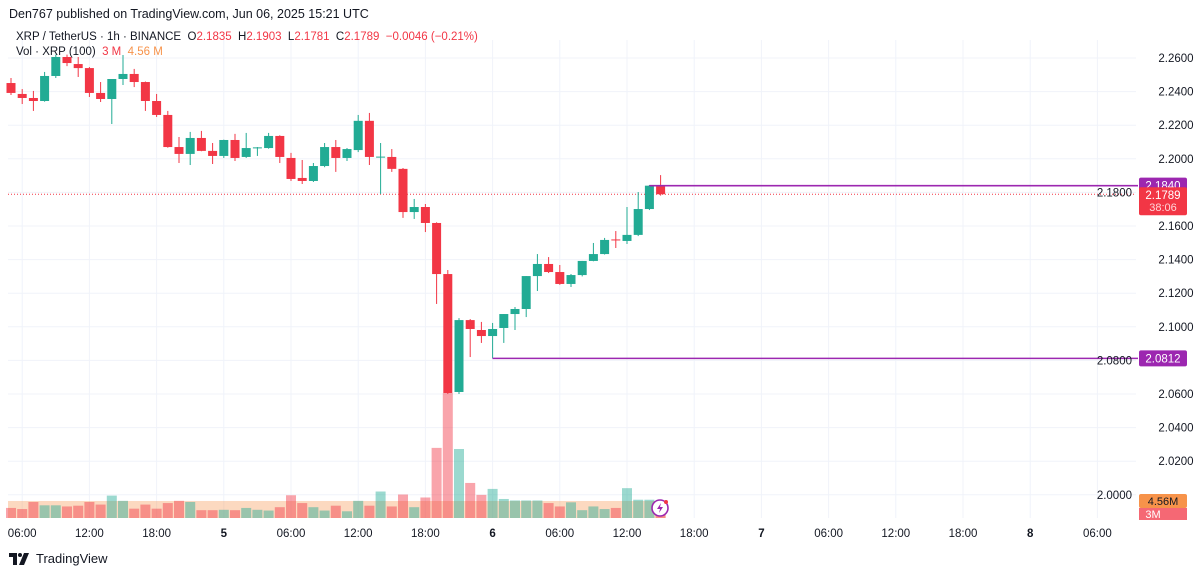 The height and width of the screenshot is (575, 1200). What do you see at coordinates (1163, 500) in the screenshot?
I see `volume-ma-badge` at bounding box center [1163, 500].